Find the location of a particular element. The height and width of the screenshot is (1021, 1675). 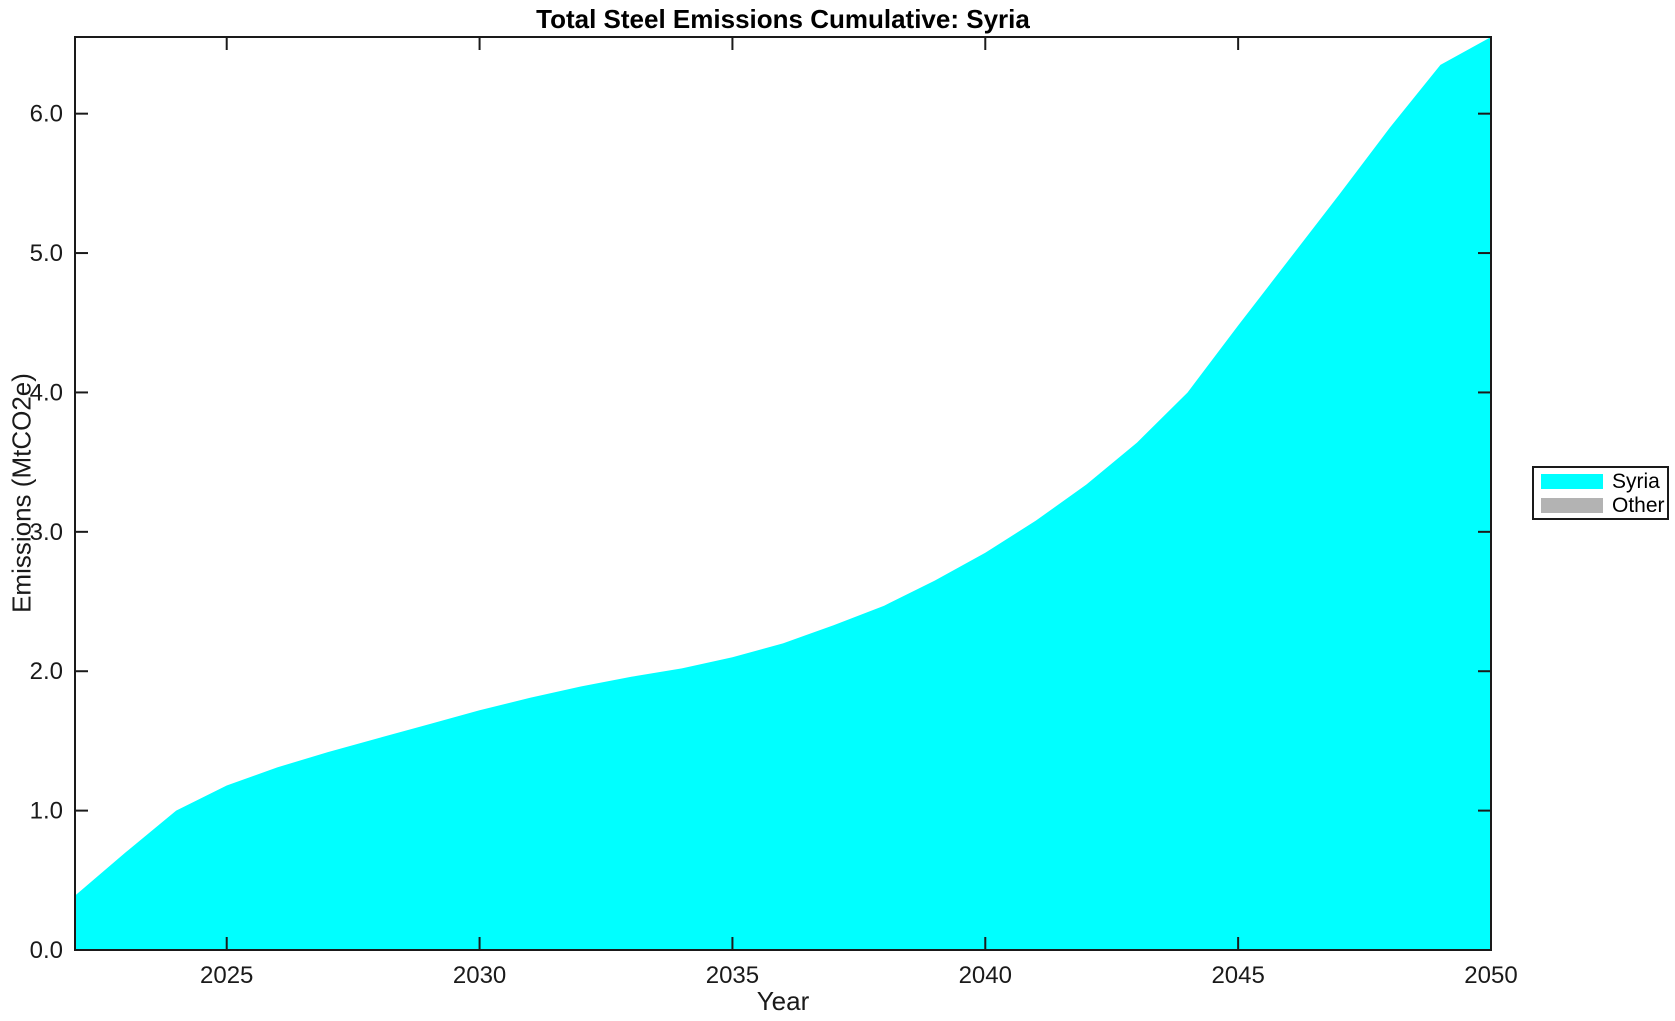

legend-label-other: Other is located at coordinates (1638, 505).